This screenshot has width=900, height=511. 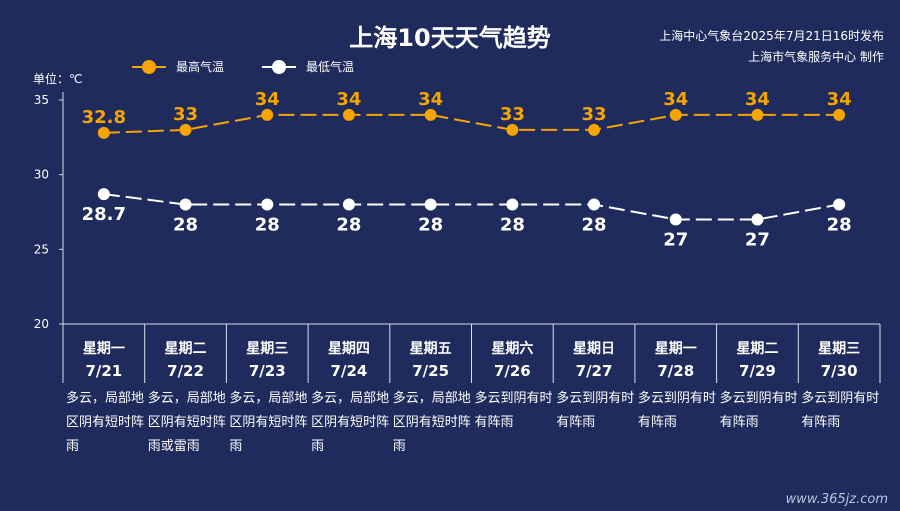 I want to click on unit-label: 单位：℃, so click(x=58, y=79).